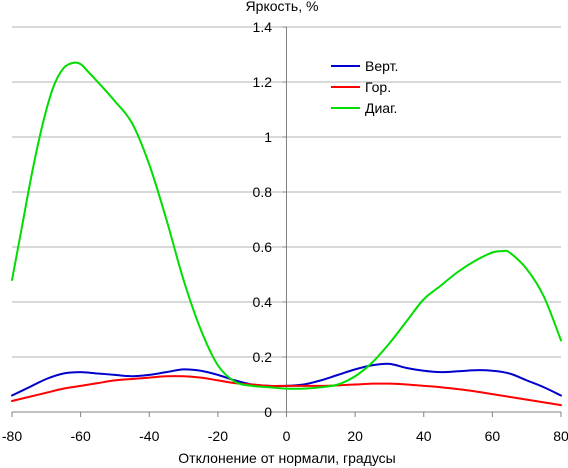  Describe the element at coordinates (263, 27) in the screenshot. I see `y-tick-label: 1.4` at that location.